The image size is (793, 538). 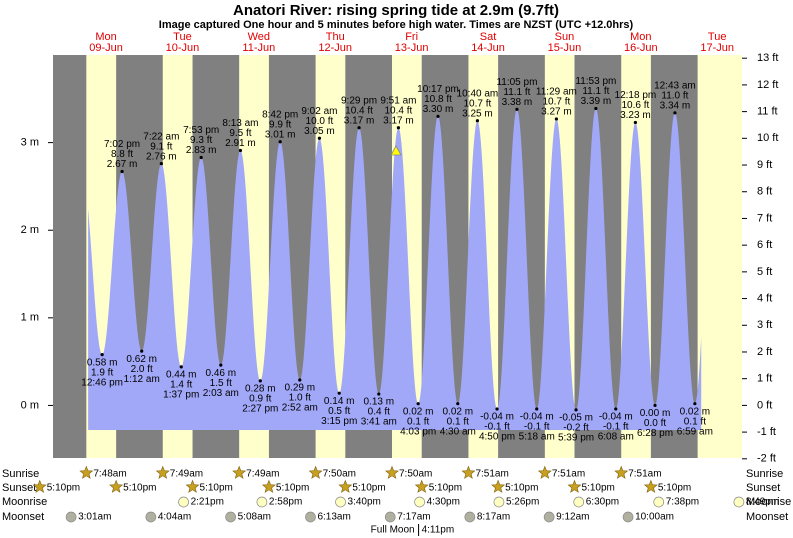 What do you see at coordinates (102, 372) in the screenshot?
I see `ft-label: 1.9 ft` at bounding box center [102, 372].